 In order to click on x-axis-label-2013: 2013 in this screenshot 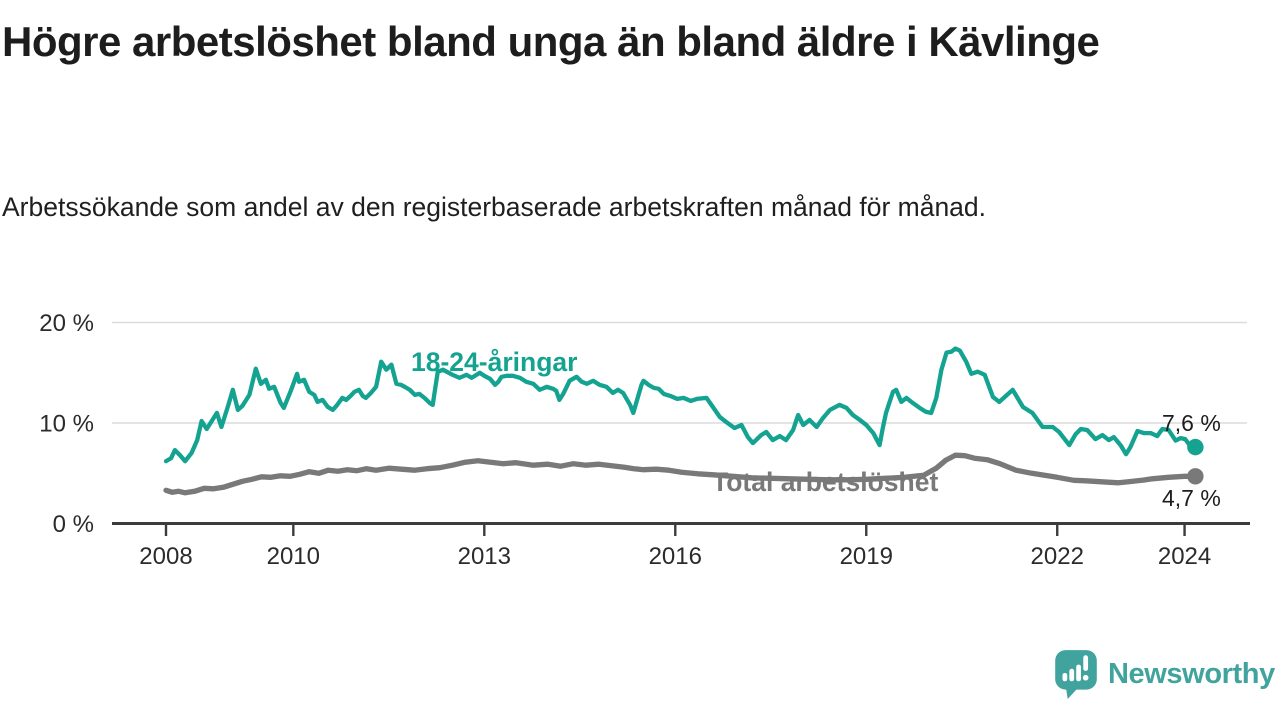, I will do `click(484, 556)`.